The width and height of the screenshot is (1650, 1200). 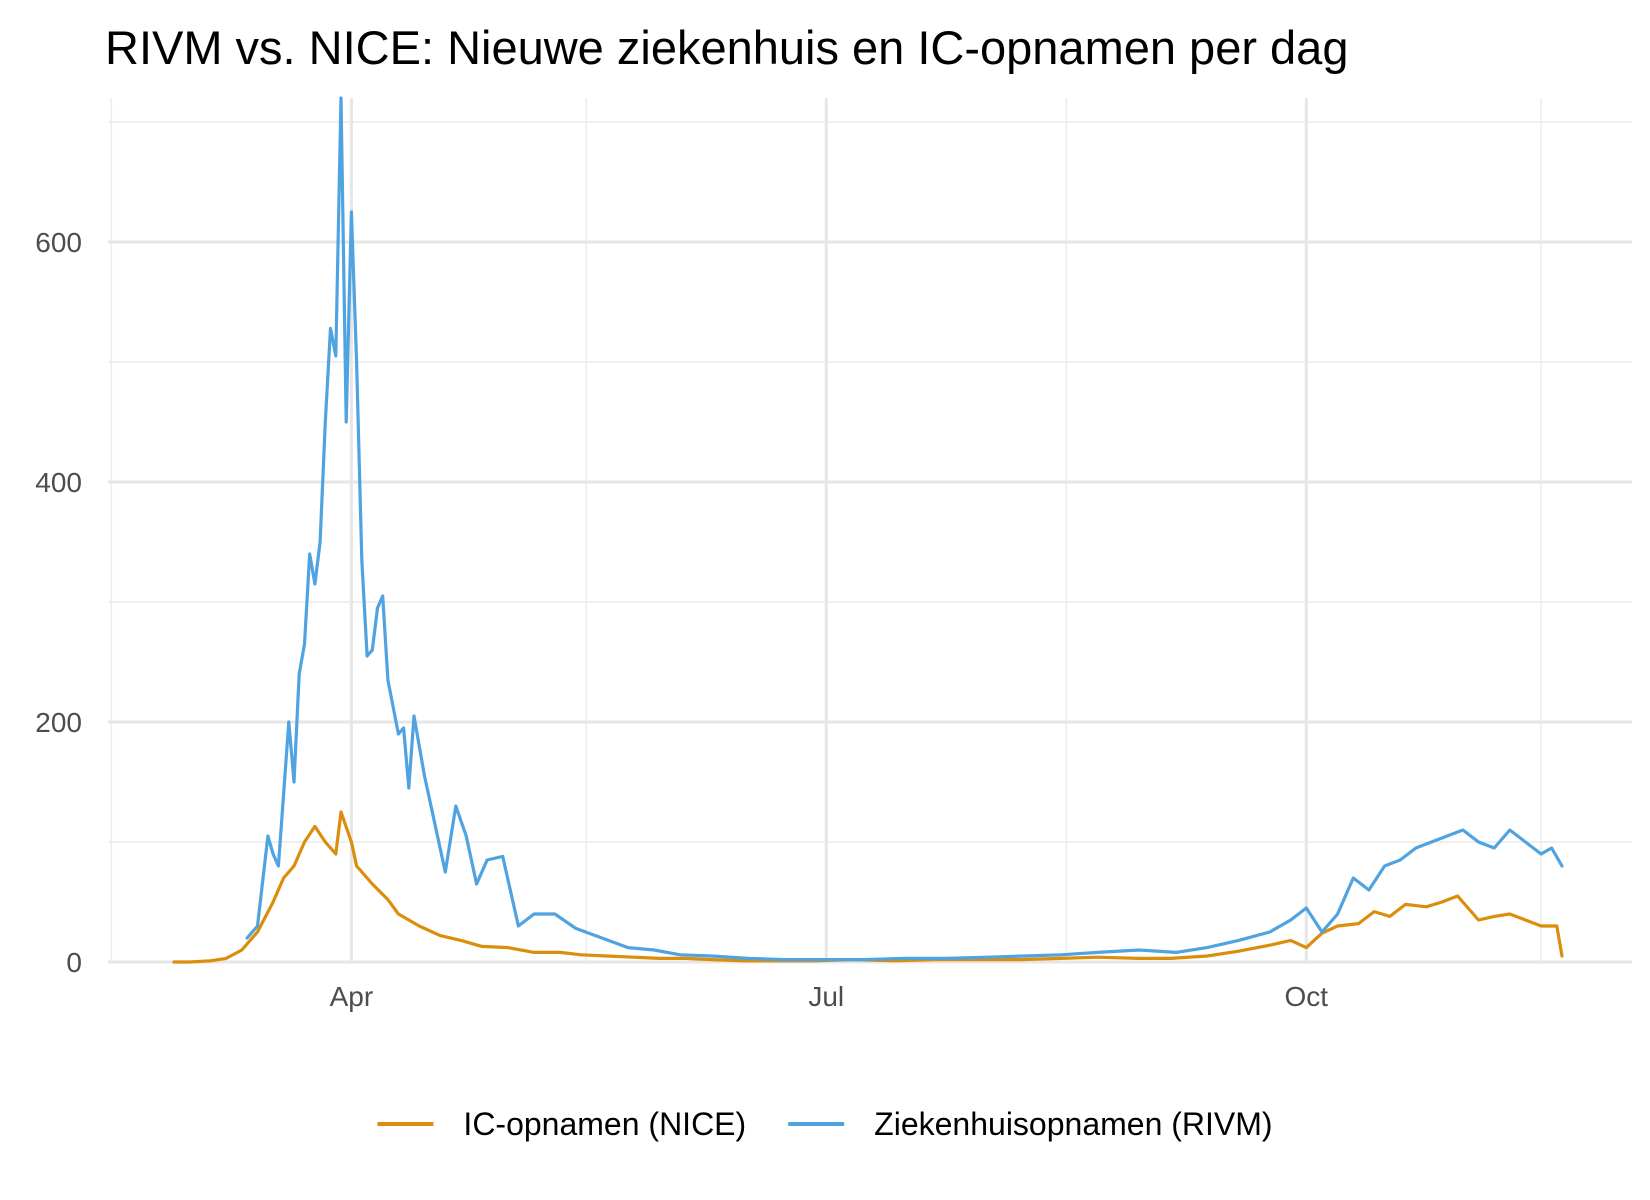 I want to click on y-tick-label: 600, so click(x=58, y=242).